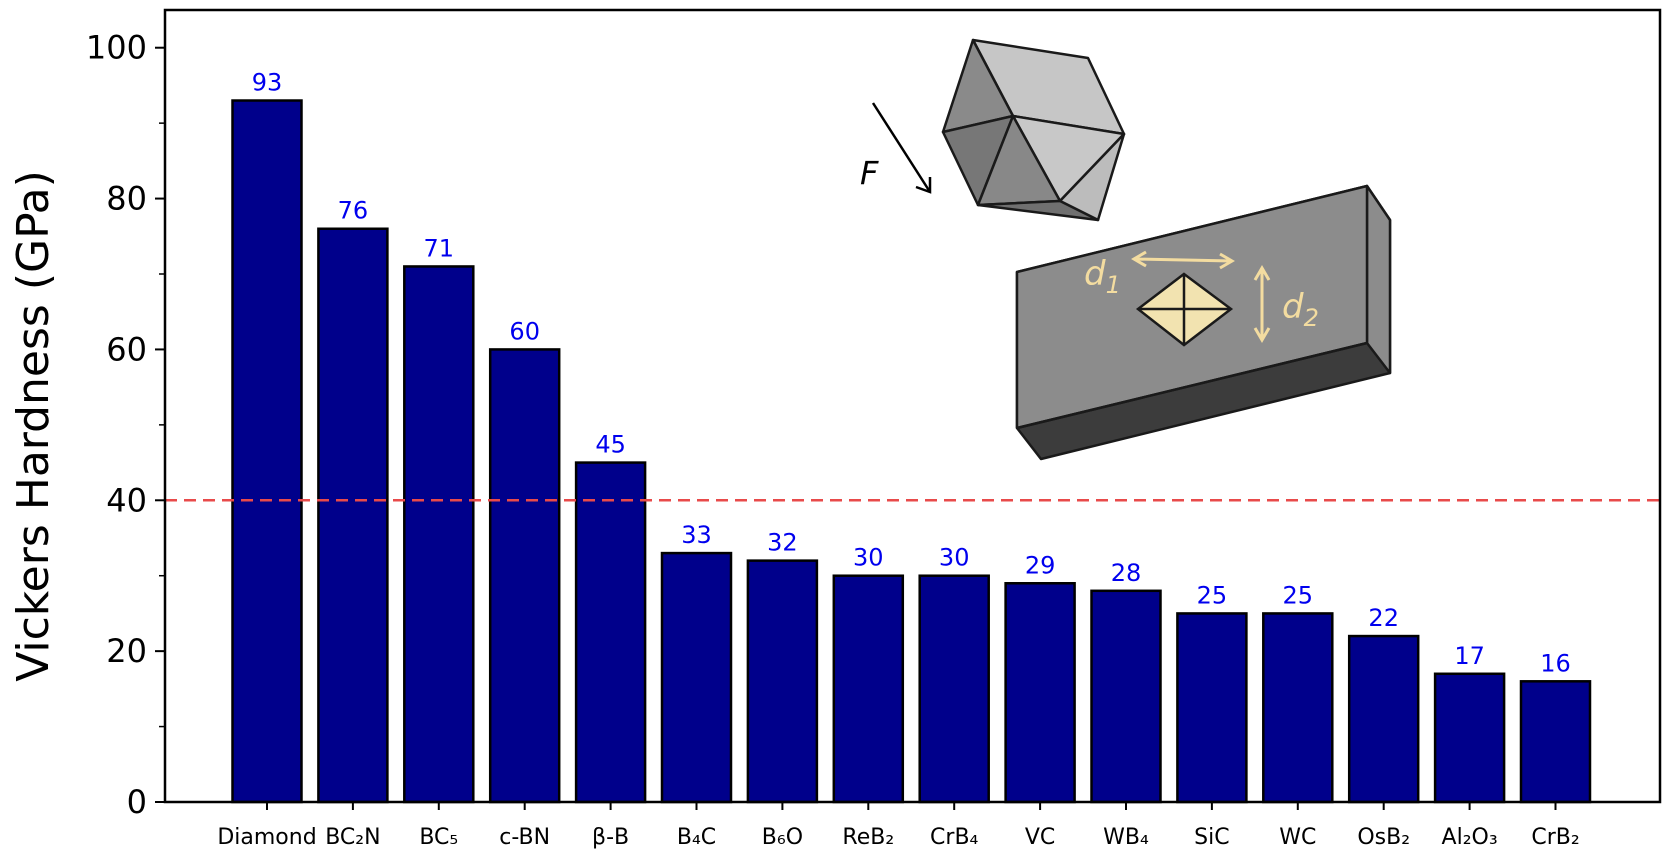 The image size is (1668, 858). I want to click on diagonal-1-subscript: 1, so click(1113, 285).